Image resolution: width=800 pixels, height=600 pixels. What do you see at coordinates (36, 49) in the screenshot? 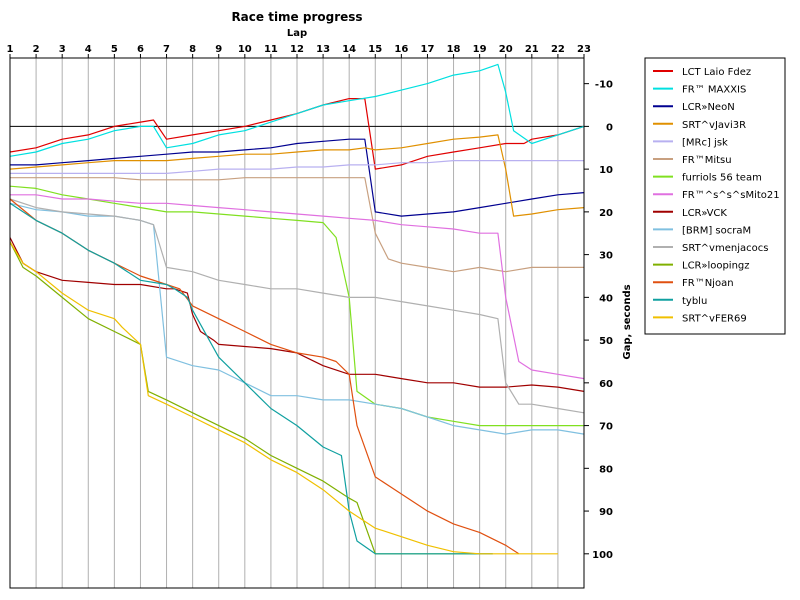
I see `x-tick-label: 2` at bounding box center [36, 49].